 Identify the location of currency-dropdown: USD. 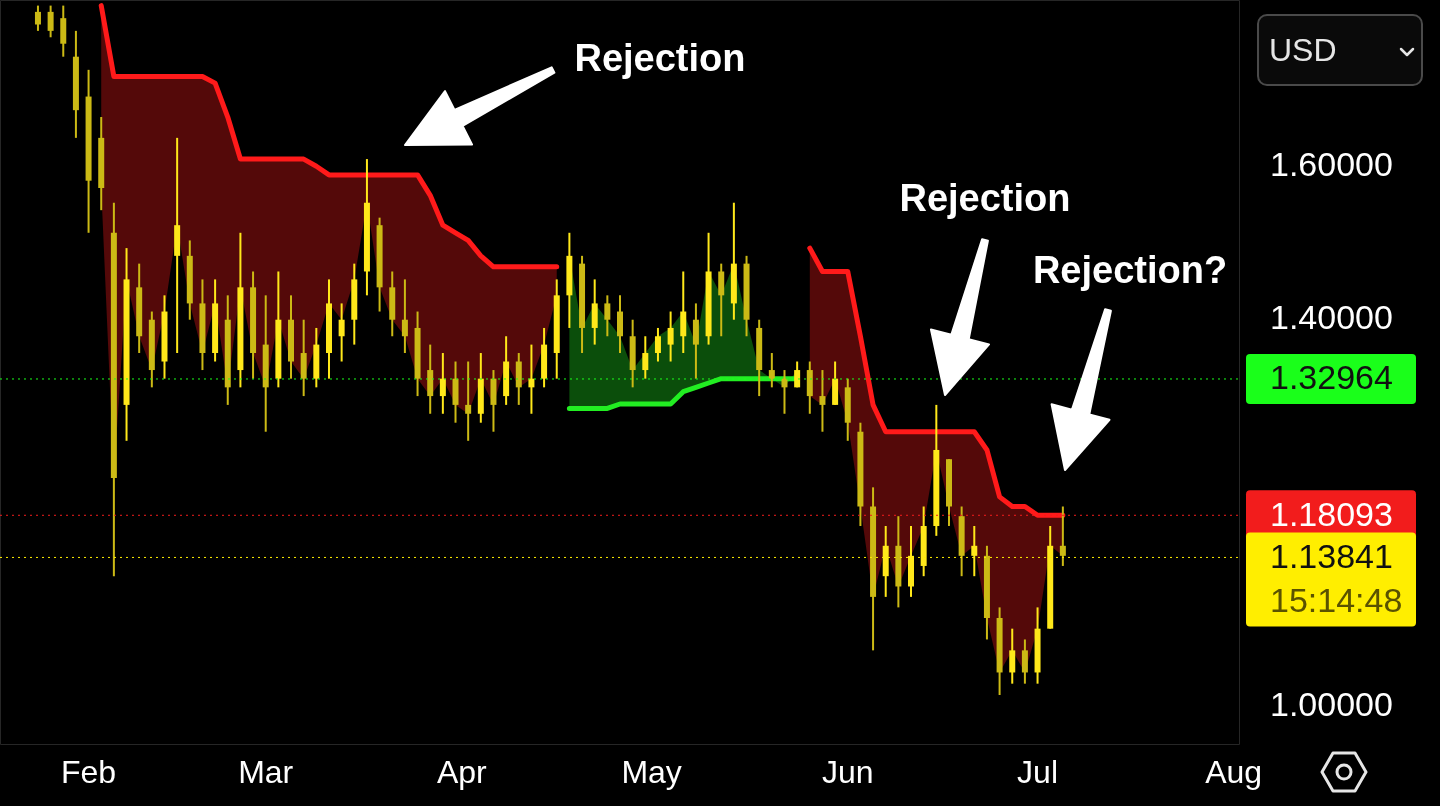
(1340, 50).